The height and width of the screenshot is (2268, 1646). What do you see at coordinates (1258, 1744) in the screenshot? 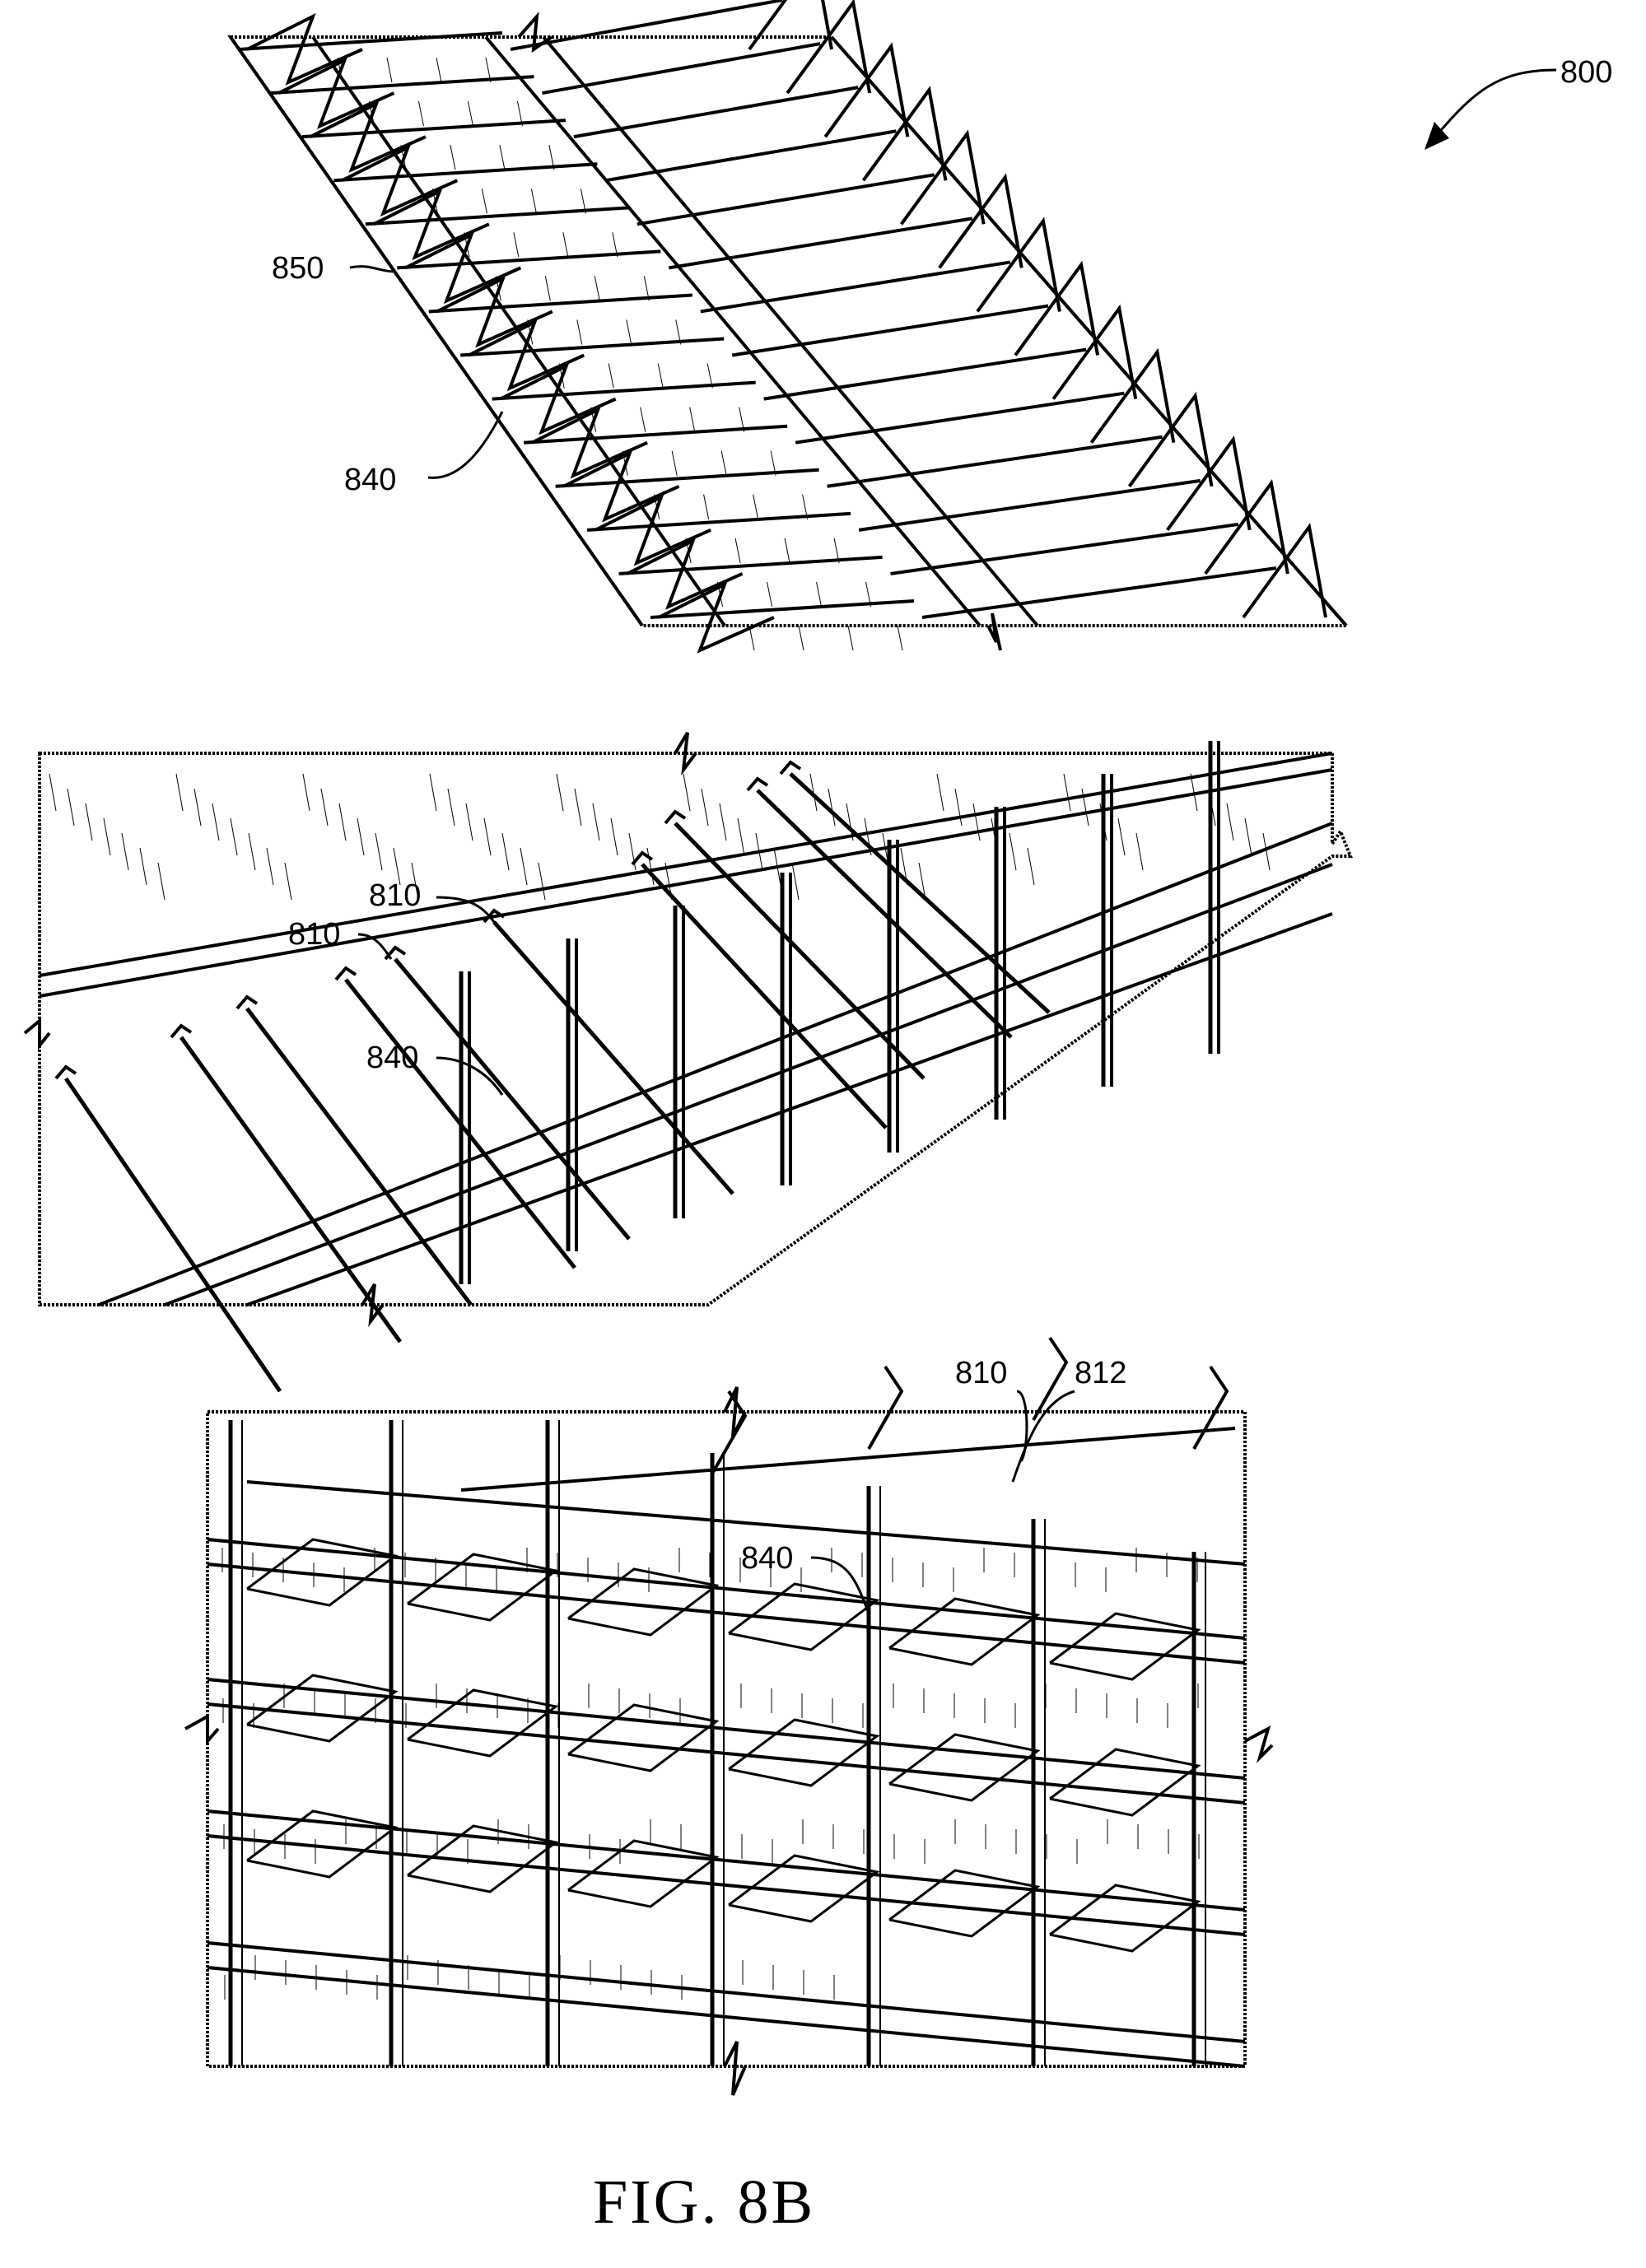
I see `bottom-break-symbol-right` at bounding box center [1258, 1744].